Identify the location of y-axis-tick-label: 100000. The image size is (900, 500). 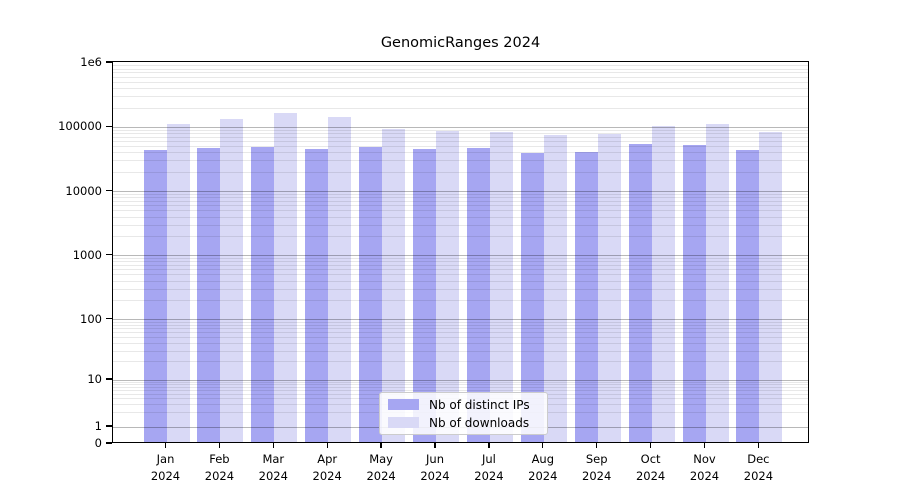
(80, 126).